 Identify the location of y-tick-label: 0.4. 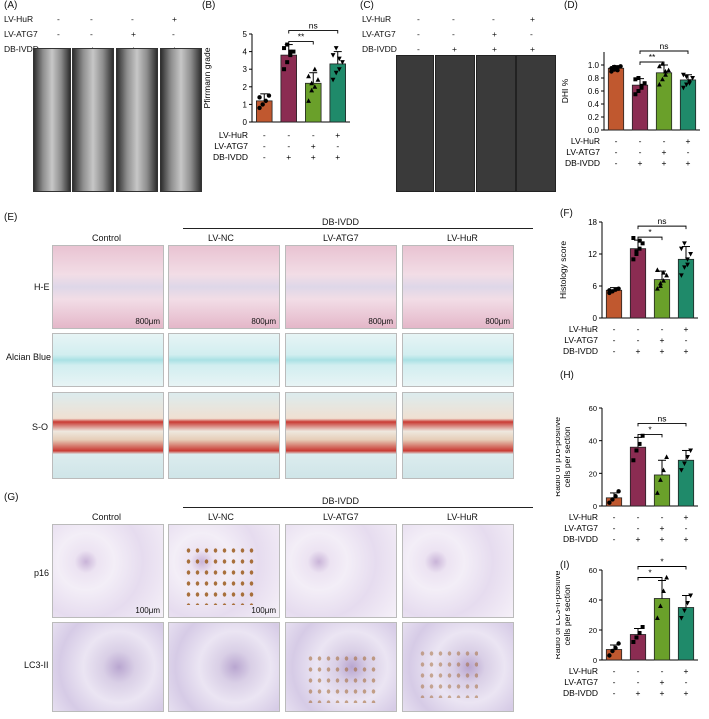
(594, 104).